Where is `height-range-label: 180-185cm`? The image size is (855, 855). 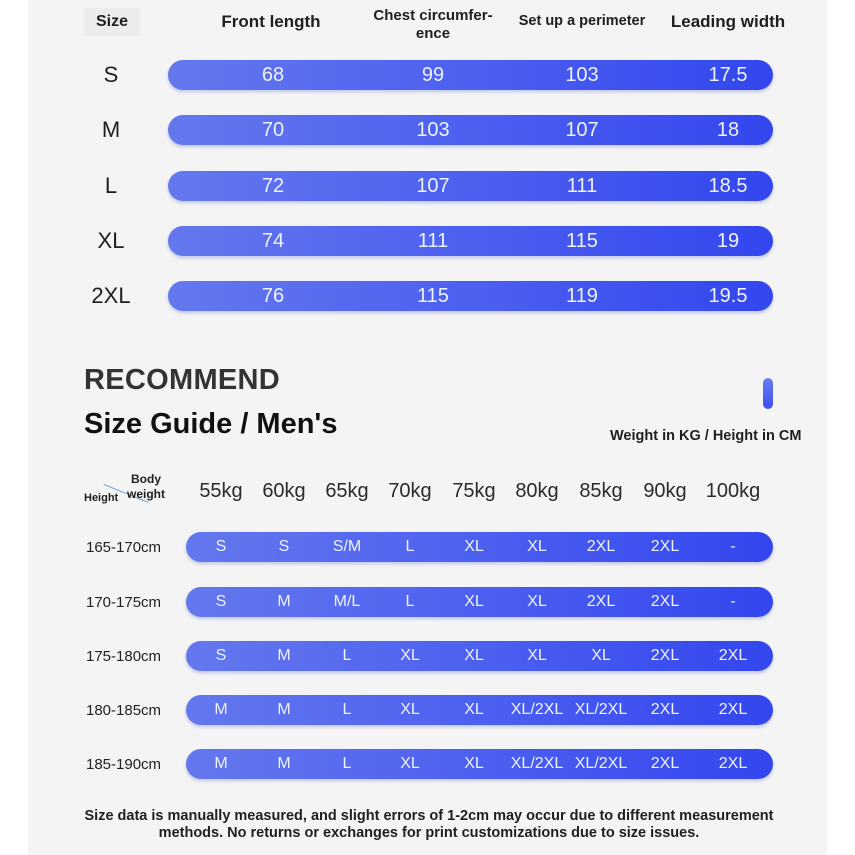
height-range-label: 180-185cm is located at coordinates (124, 710).